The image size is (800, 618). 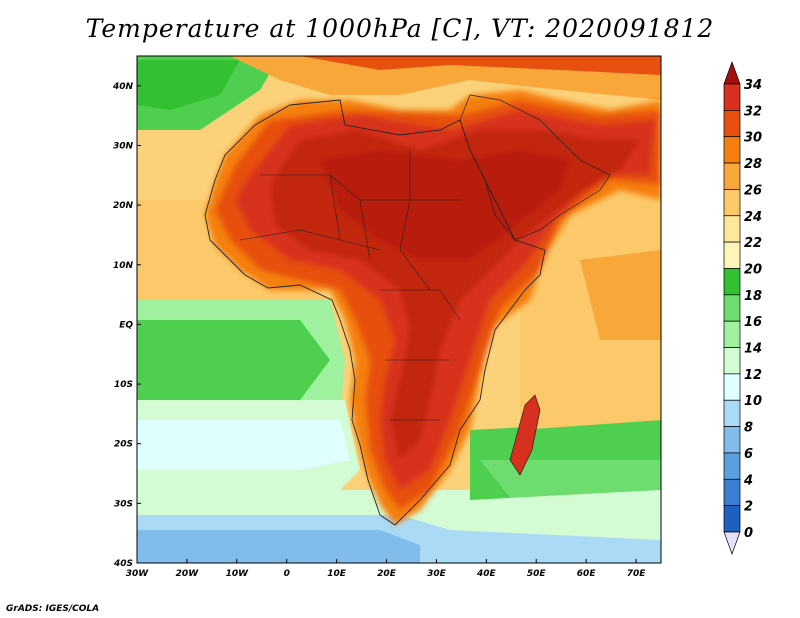 What do you see at coordinates (753, 269) in the screenshot?
I see `colorbar-label: 20` at bounding box center [753, 269].